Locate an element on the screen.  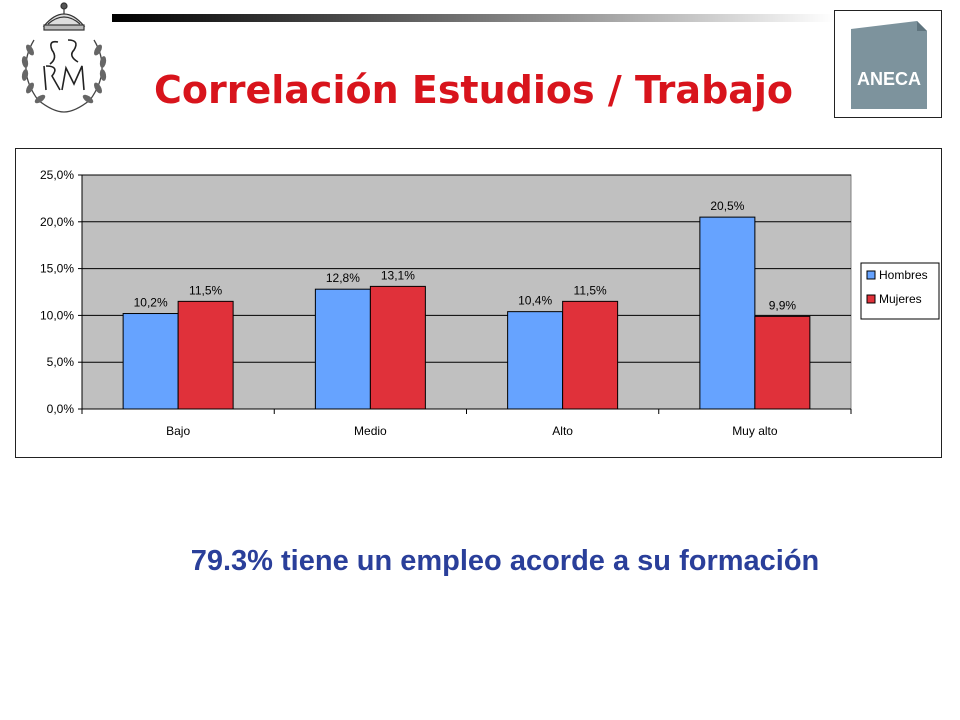
header-gradient-line is located at coordinates (473, 18).